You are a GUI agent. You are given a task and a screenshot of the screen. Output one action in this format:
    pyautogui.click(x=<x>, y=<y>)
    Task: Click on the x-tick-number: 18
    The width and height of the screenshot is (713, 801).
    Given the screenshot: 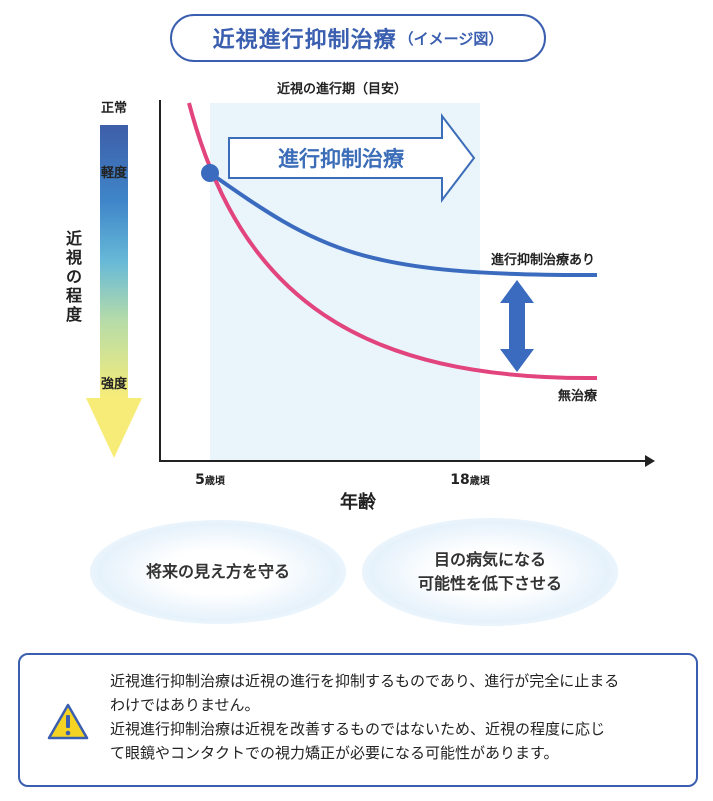 What is the action you would take?
    pyautogui.click(x=459, y=480)
    